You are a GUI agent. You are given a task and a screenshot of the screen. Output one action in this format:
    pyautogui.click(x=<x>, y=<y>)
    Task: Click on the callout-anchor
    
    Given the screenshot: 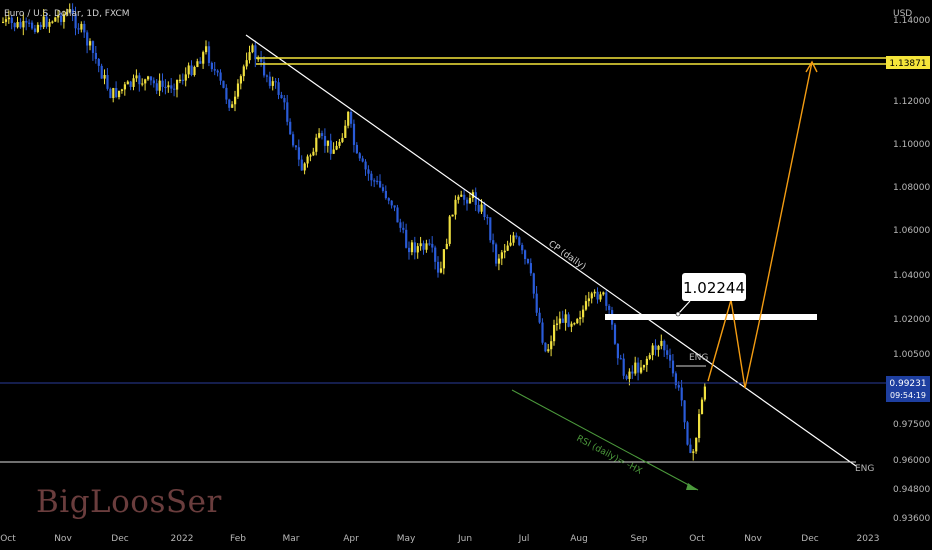 What is the action you would take?
    pyautogui.click(x=678, y=314)
    